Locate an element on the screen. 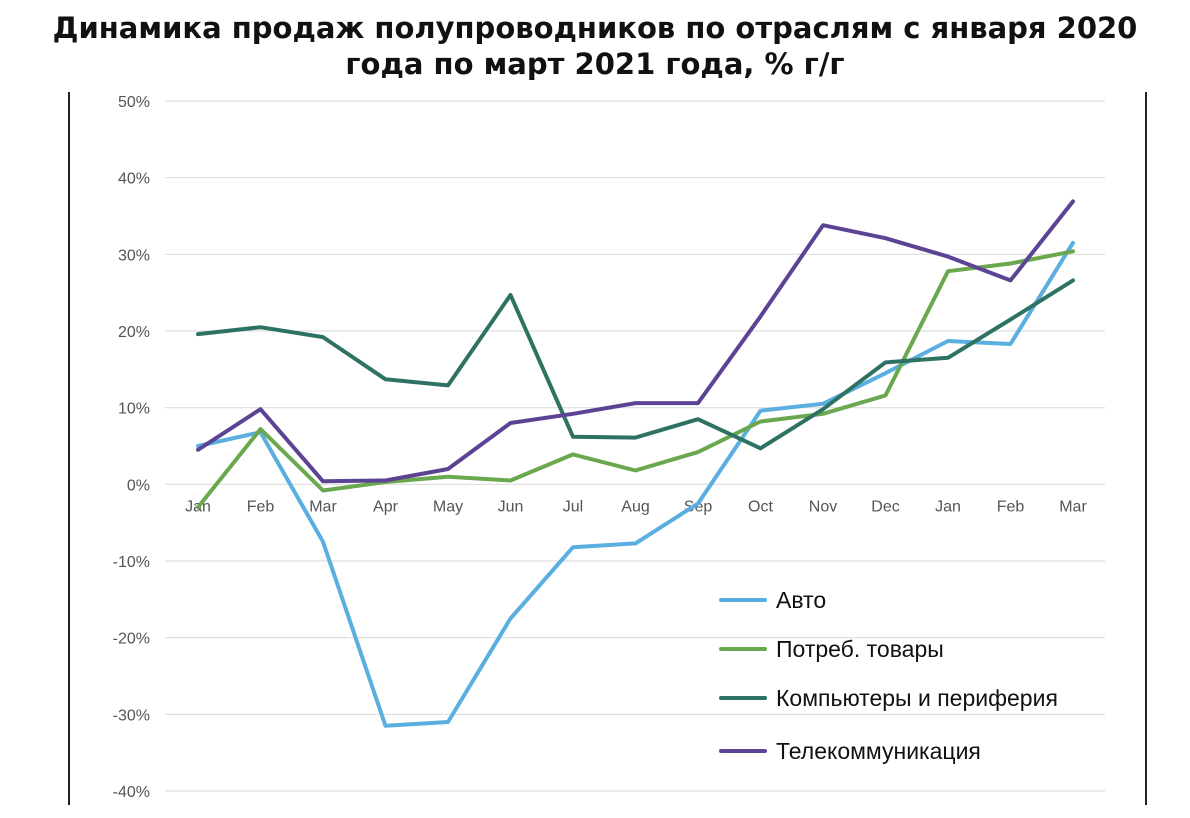  y-tick-label: -40% is located at coordinates (131, 792).